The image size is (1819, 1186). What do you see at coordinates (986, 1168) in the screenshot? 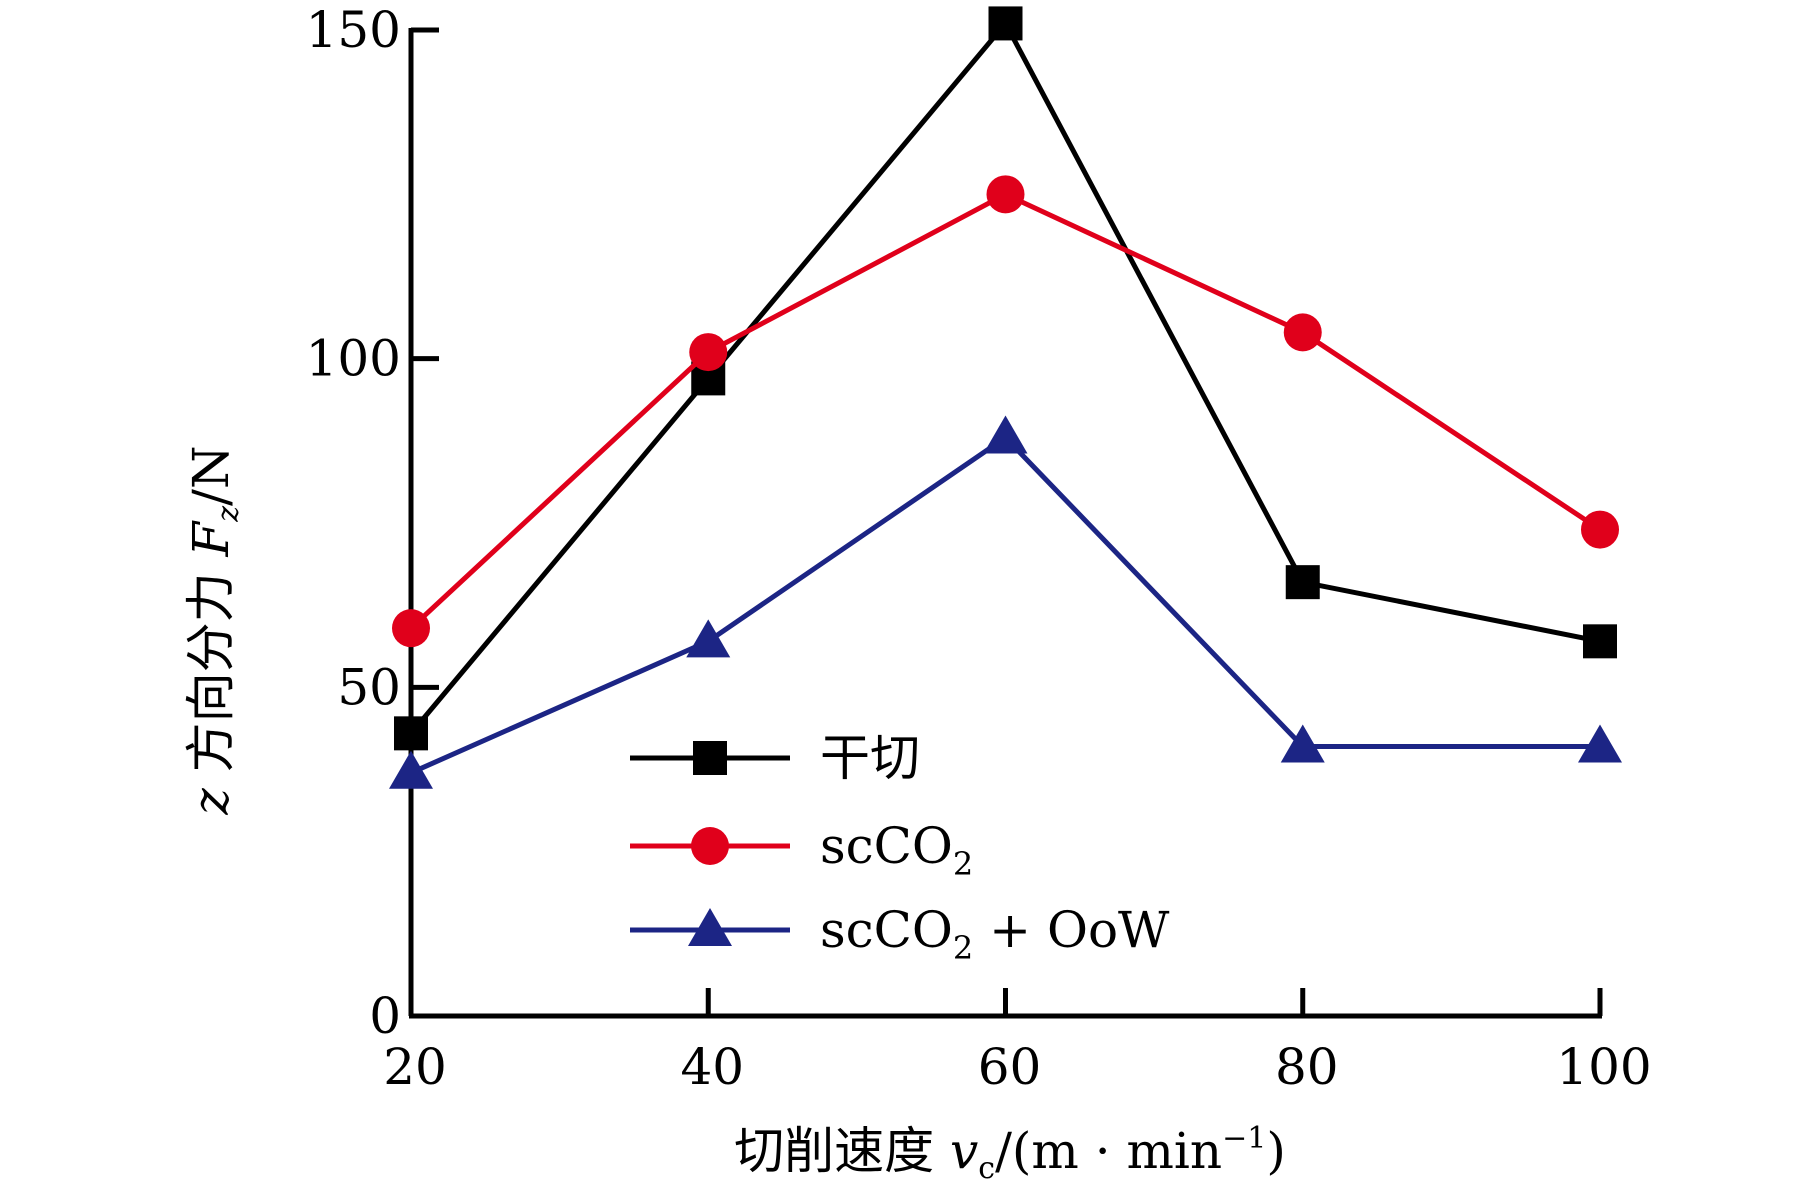
I see `x-axis-title-sub: c` at bounding box center [986, 1168].